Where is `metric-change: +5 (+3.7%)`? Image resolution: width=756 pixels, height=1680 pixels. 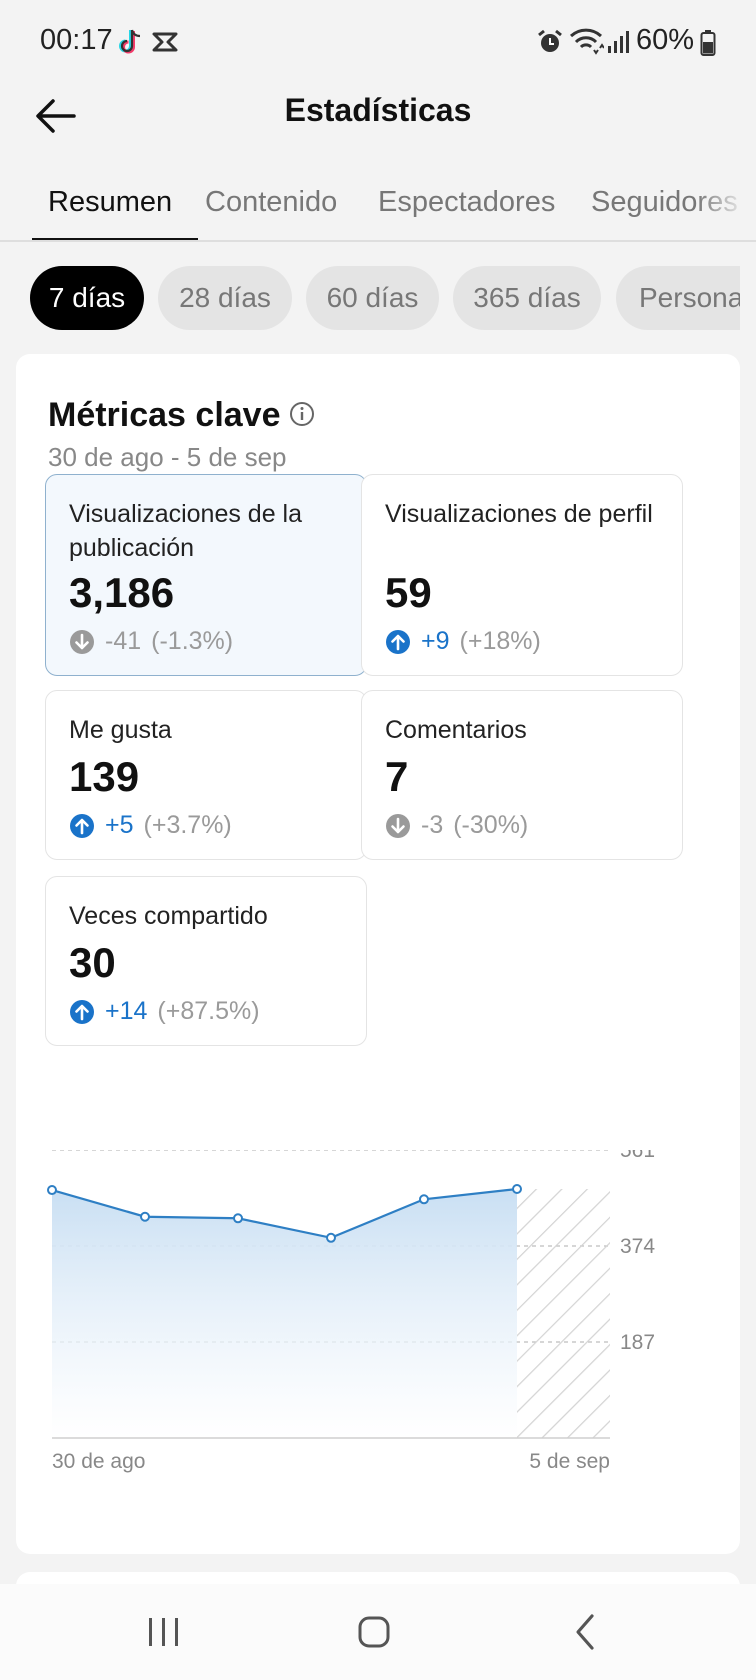
metric-change: +5 (+3.7%) is located at coordinates (150, 825).